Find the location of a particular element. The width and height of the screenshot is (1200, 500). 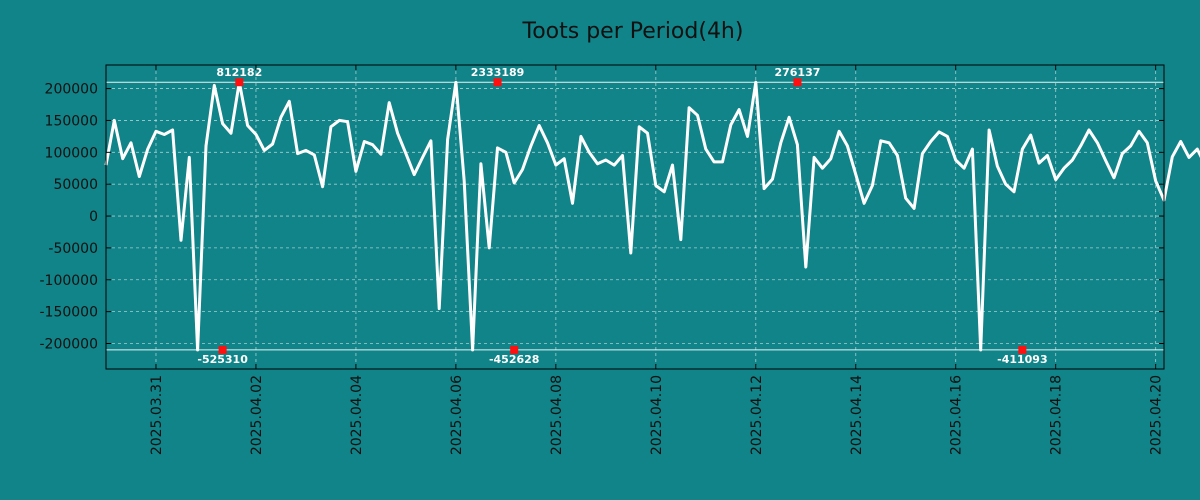

y-tick-label: -200000 is located at coordinates (69, 345).